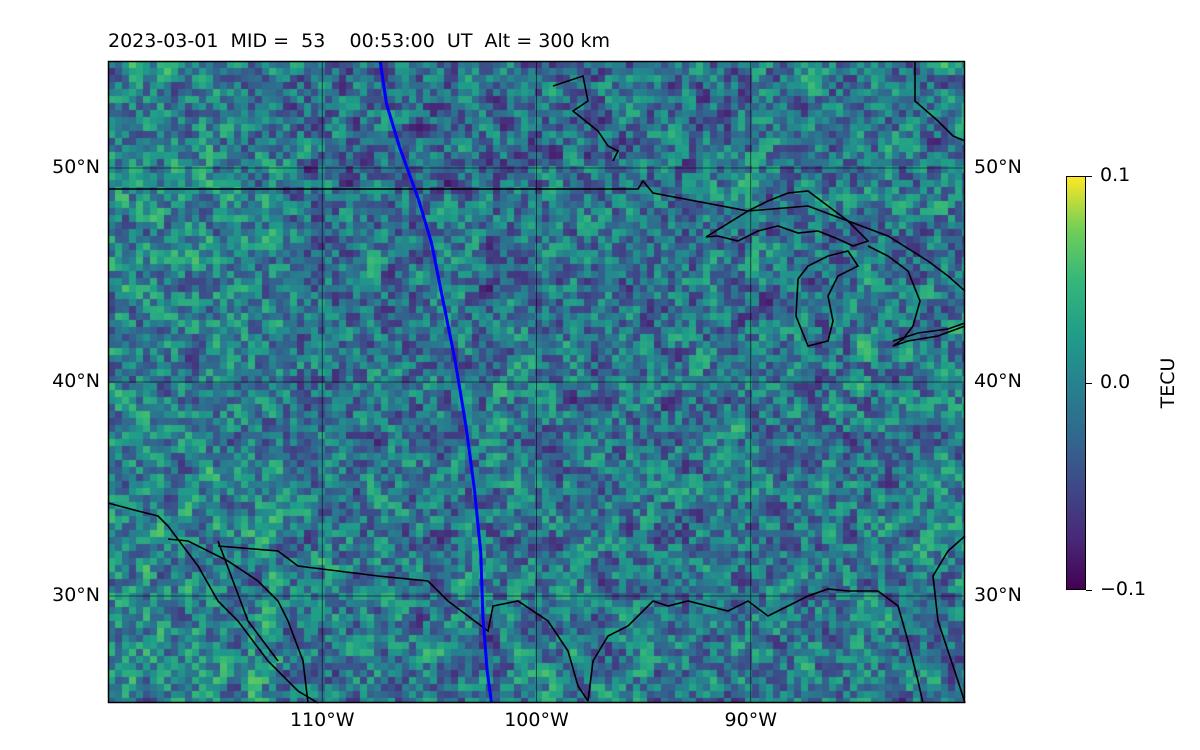 The image size is (1200, 750). Describe the element at coordinates (1076, 383) in the screenshot. I see `colorbar` at that location.